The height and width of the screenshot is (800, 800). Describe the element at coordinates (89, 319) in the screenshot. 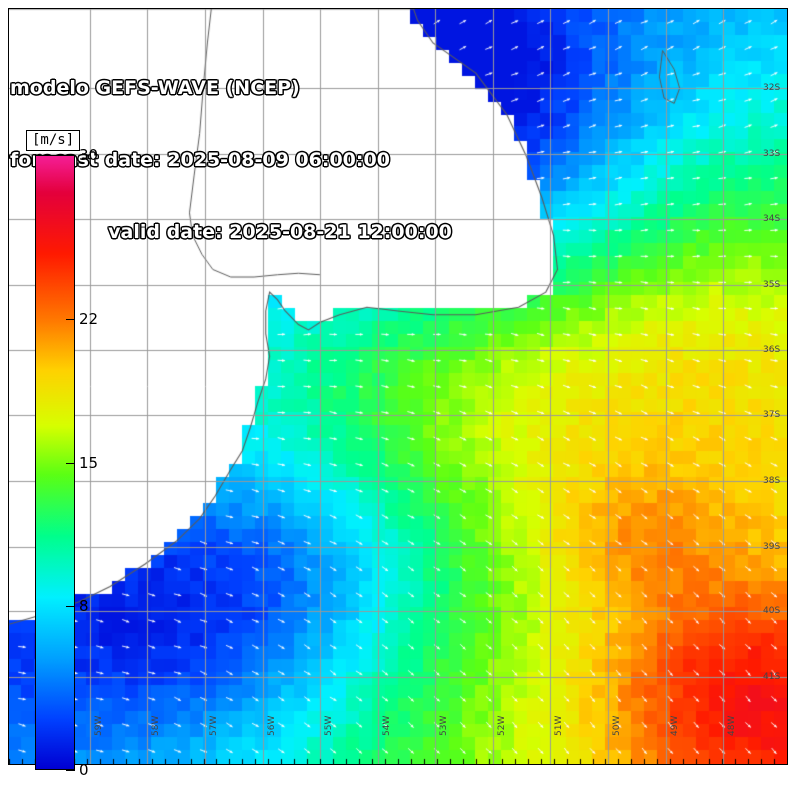

I see `colorbar-tick-label: 22` at that location.